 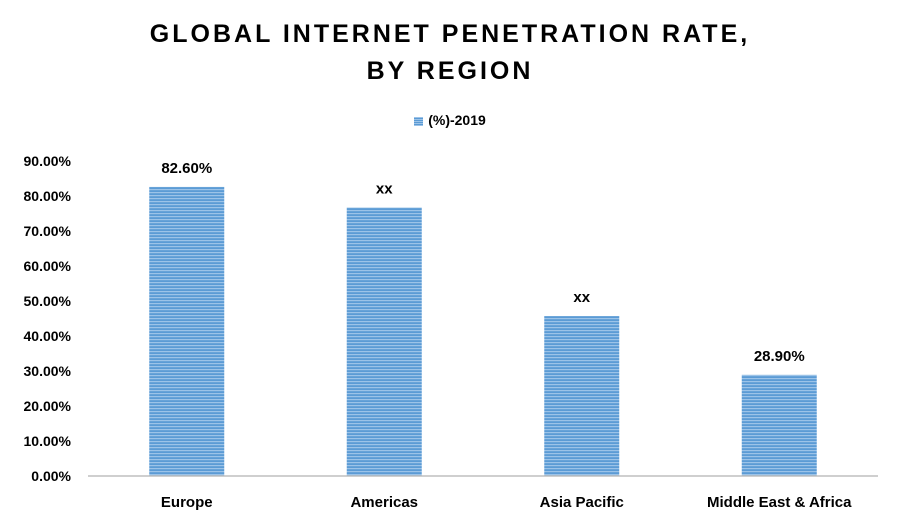 What do you see at coordinates (450, 71) in the screenshot?
I see `chart-title-line-2: BY REGION` at bounding box center [450, 71].